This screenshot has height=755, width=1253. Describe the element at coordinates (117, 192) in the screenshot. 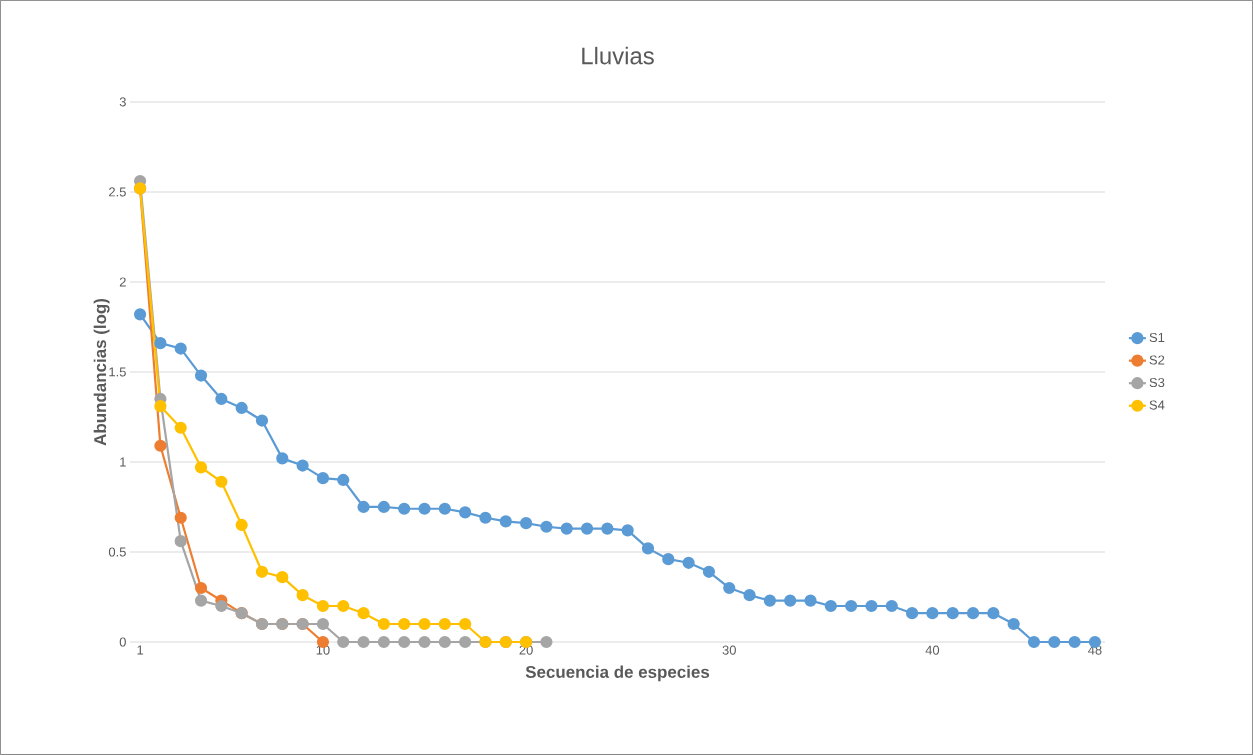

I see `y-tick-label: 2.5` at that location.